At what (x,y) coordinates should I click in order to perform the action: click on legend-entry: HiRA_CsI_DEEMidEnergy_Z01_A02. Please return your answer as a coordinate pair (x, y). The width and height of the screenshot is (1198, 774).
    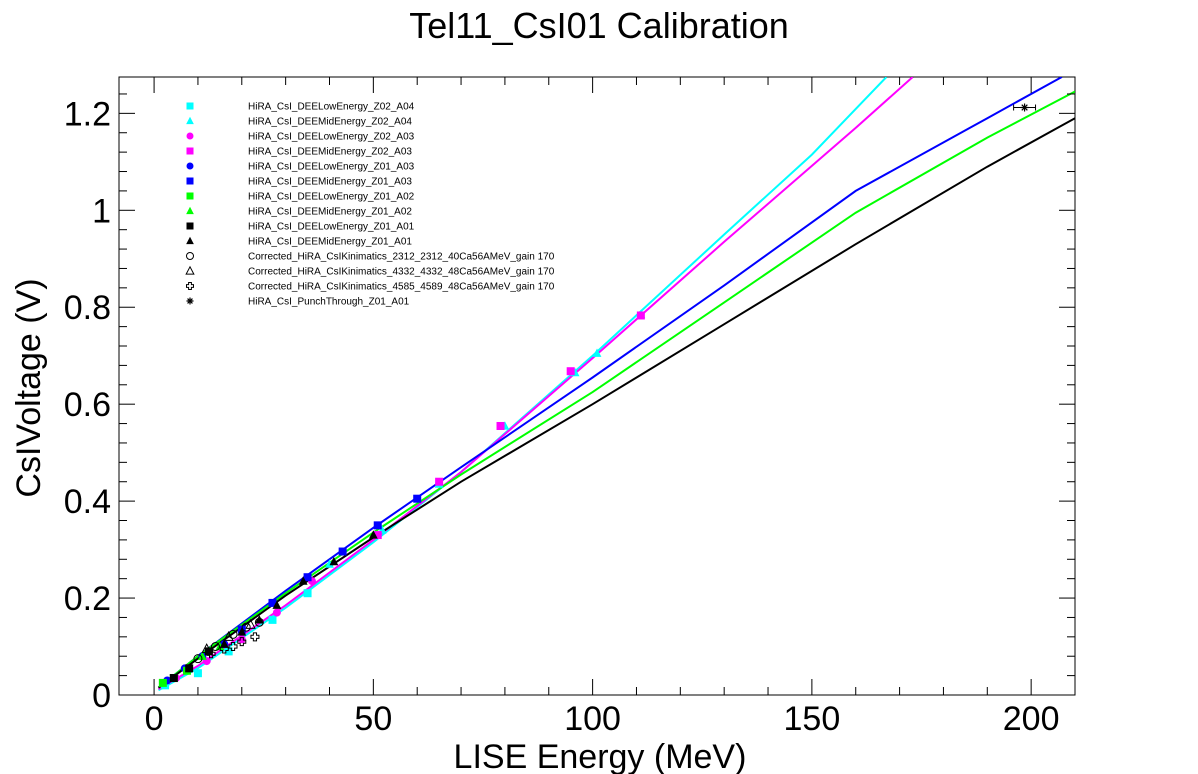
    Looking at the image, I should click on (299, 212).